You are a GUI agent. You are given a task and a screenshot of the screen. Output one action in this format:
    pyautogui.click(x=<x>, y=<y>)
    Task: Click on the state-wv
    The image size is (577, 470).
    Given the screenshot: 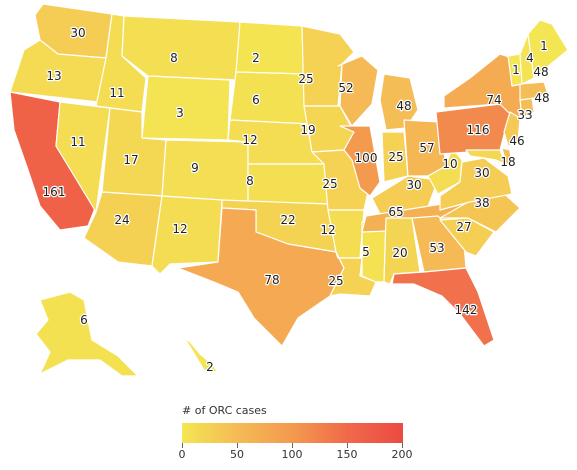 What is the action you would take?
    pyautogui.click(x=445, y=171)
    